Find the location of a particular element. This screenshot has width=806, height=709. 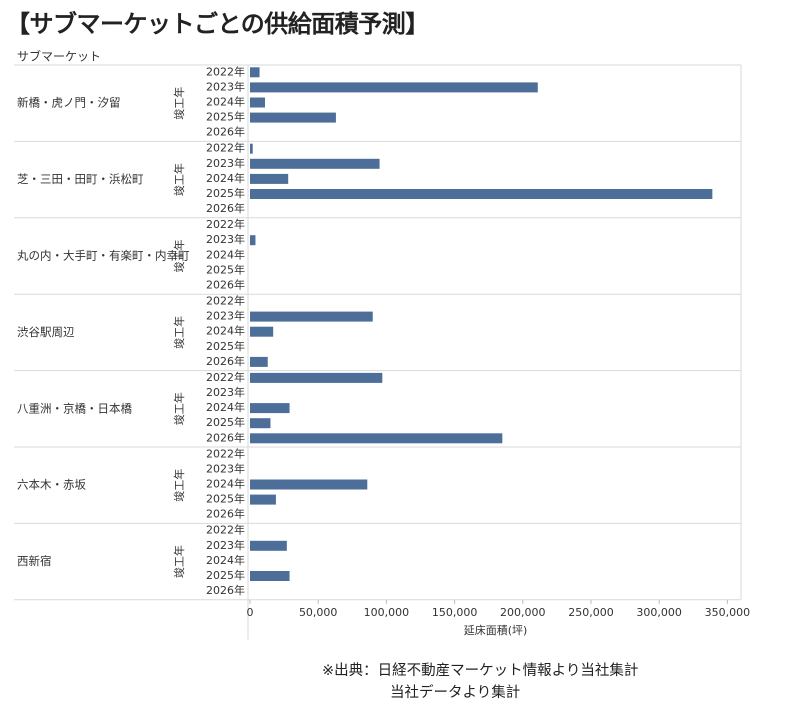

group-label: 西新宿 is located at coordinates (34, 561).